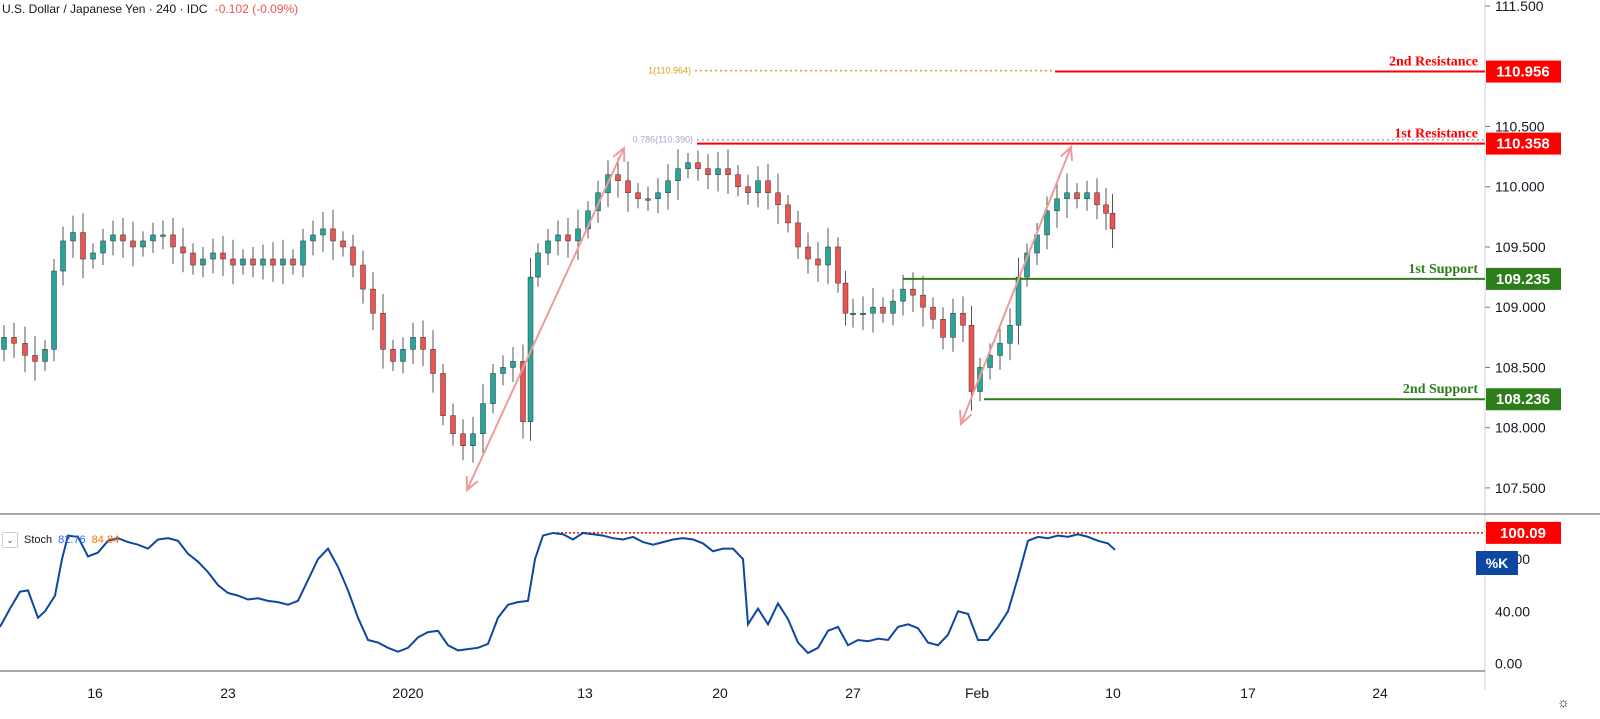 The width and height of the screenshot is (1600, 719). Describe the element at coordinates (1520, 187) in the screenshot. I see `price-axis-label: 110.000` at that location.